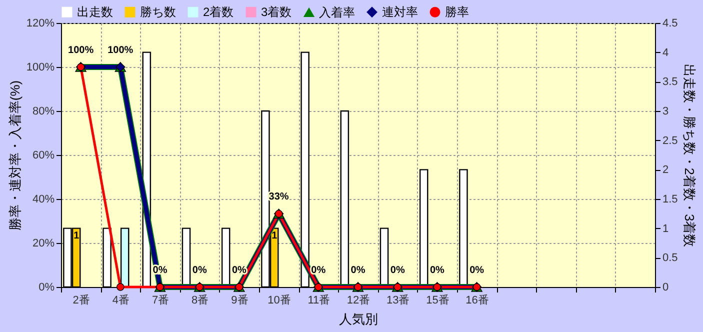  Describe the element at coordinates (665, 112) in the screenshot. I see `y2-tick-label: 3` at that location.